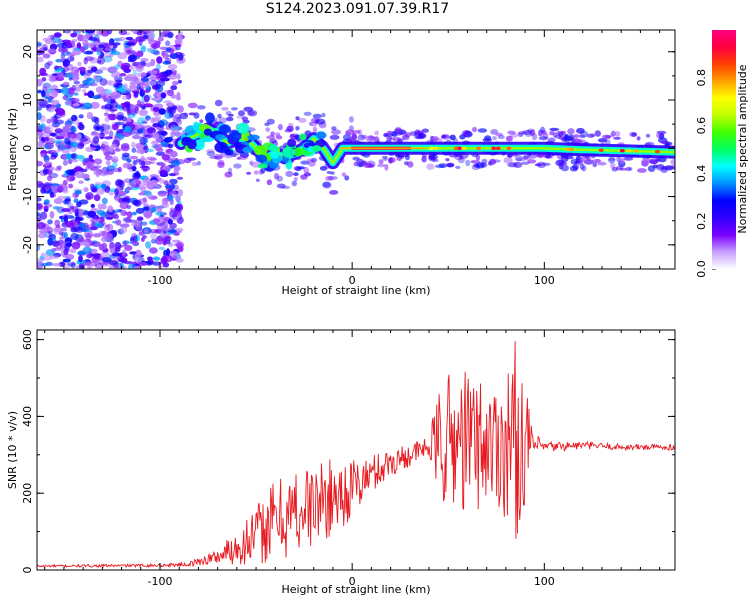  Describe the element at coordinates (355, 589) in the screenshot. I see `panel-1-xlabel: Height of straight line (km)` at that location.